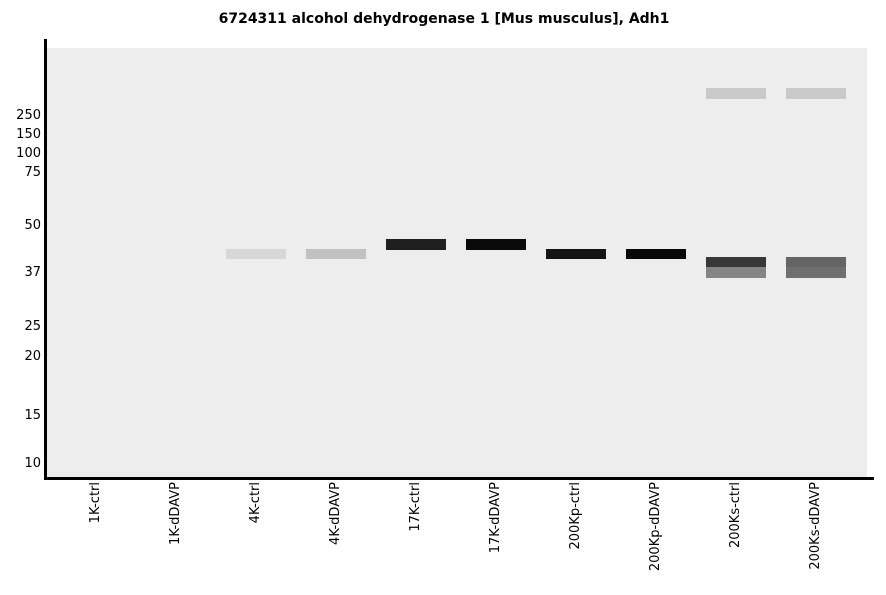 This screenshot has width=886, height=595. Describe the element at coordinates (575, 516) in the screenshot. I see `lane-label-200Kp-ctrl: 200Kp-ctrl` at that location.